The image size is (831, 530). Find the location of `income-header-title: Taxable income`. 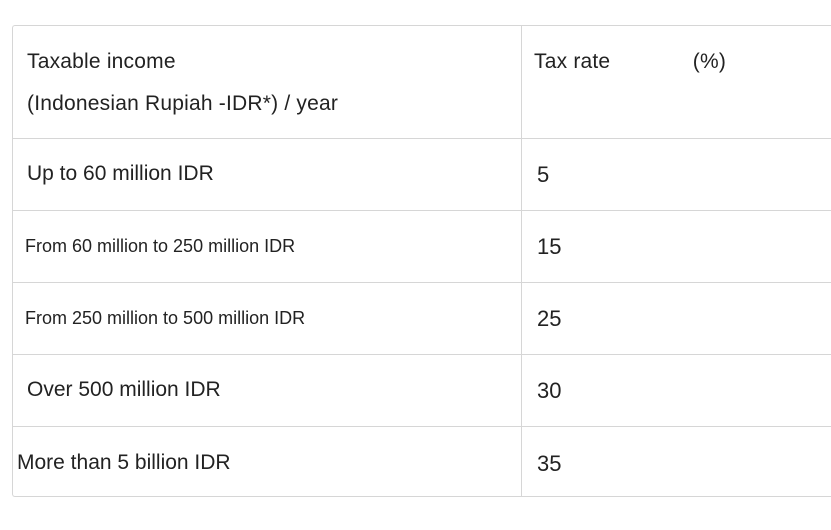

income-header-title: Taxable income is located at coordinates (101, 61).